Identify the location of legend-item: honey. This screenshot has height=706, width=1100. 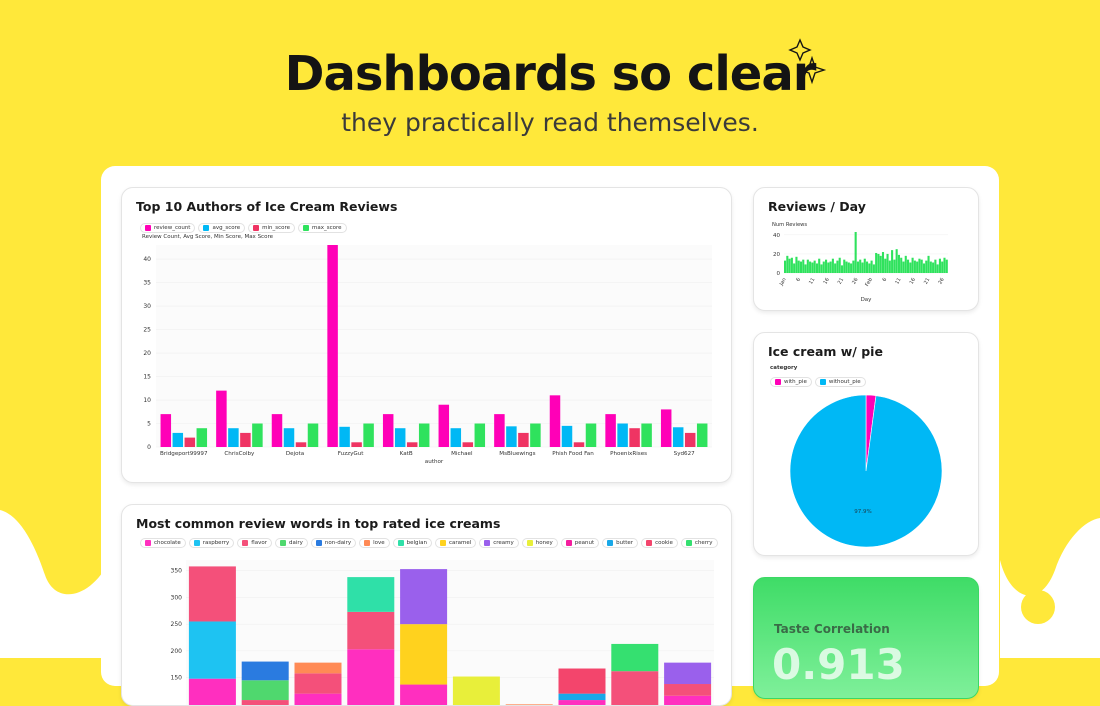
(539, 543).